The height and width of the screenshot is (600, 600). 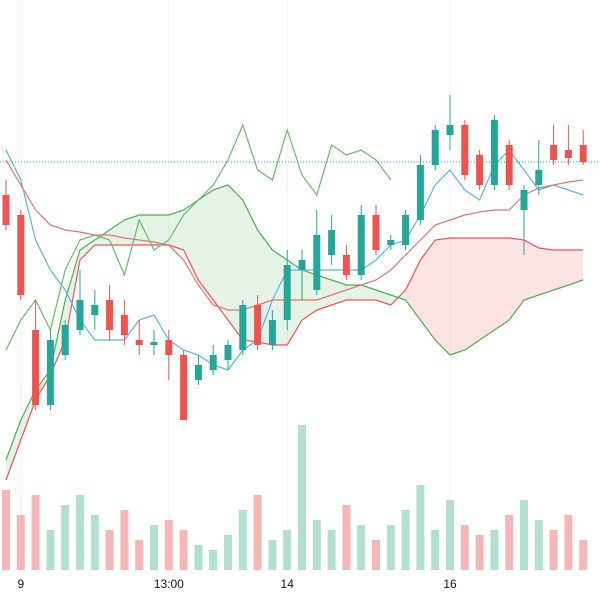 I want to click on x-tick-label: 16, so click(x=450, y=584).